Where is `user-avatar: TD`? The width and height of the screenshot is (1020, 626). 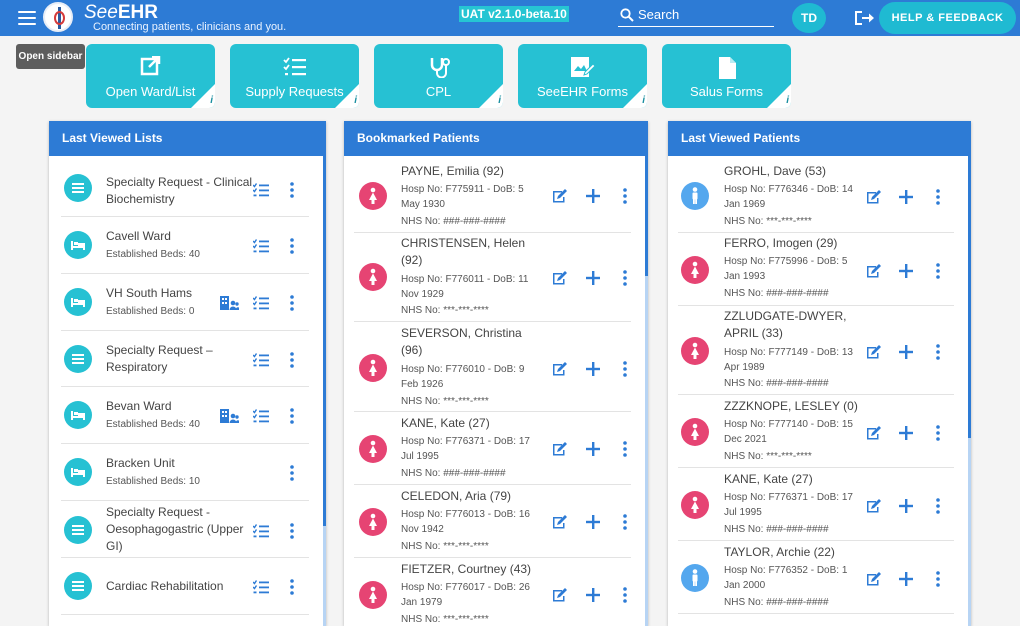
user-avatar: TD is located at coordinates (809, 18).